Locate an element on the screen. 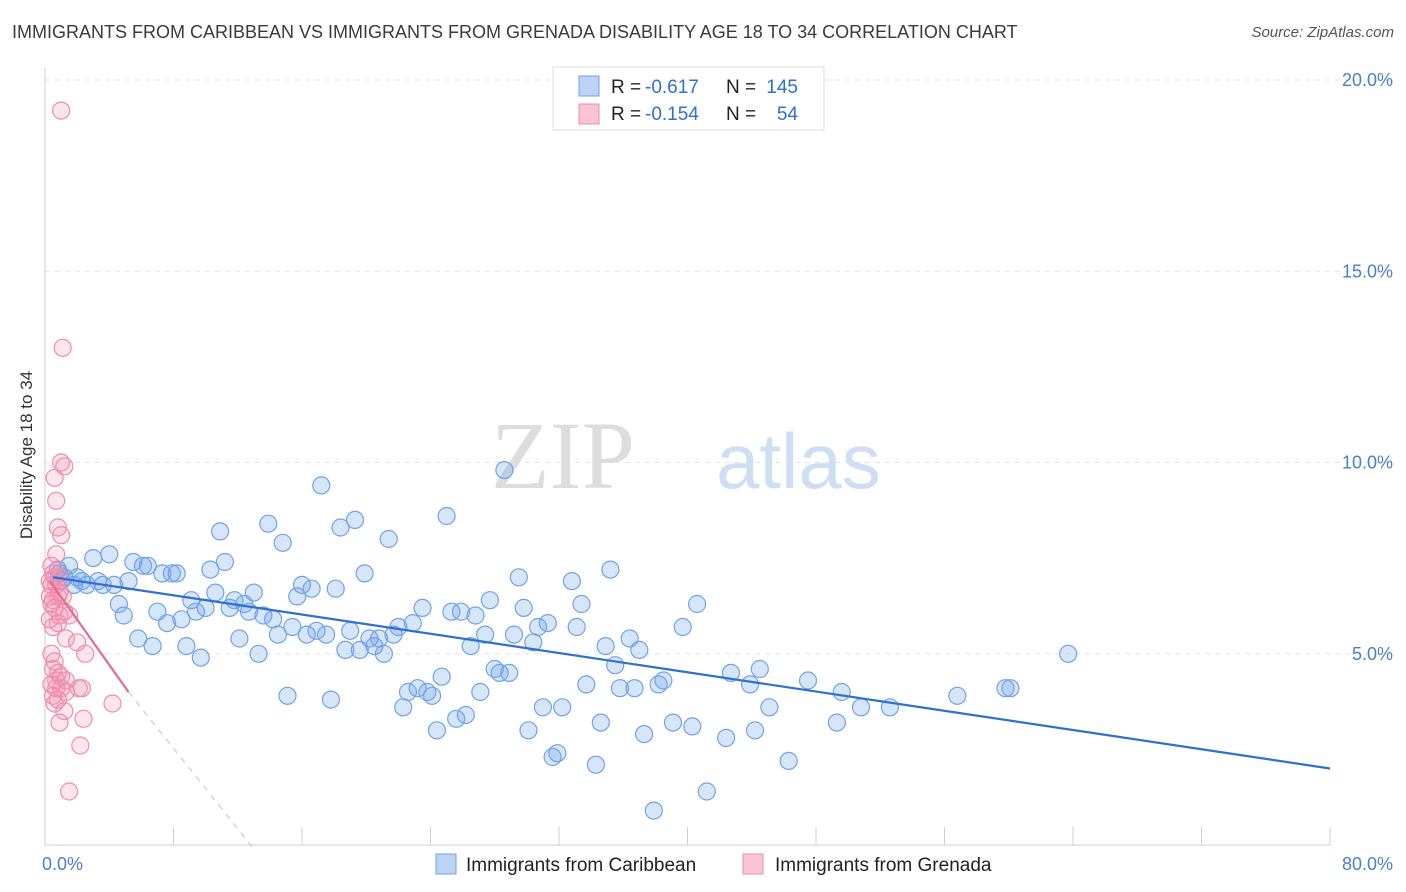  stats-legend: R = -0.617 N = 145 R = -0.154 N = 54 is located at coordinates (688, 98).